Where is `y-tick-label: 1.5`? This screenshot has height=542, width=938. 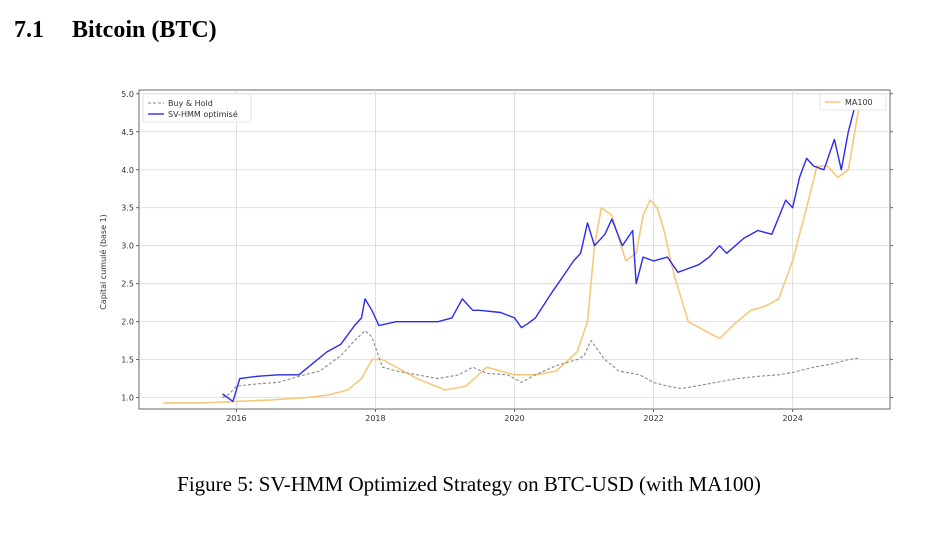 y-tick-label: 1.5 is located at coordinates (127, 360).